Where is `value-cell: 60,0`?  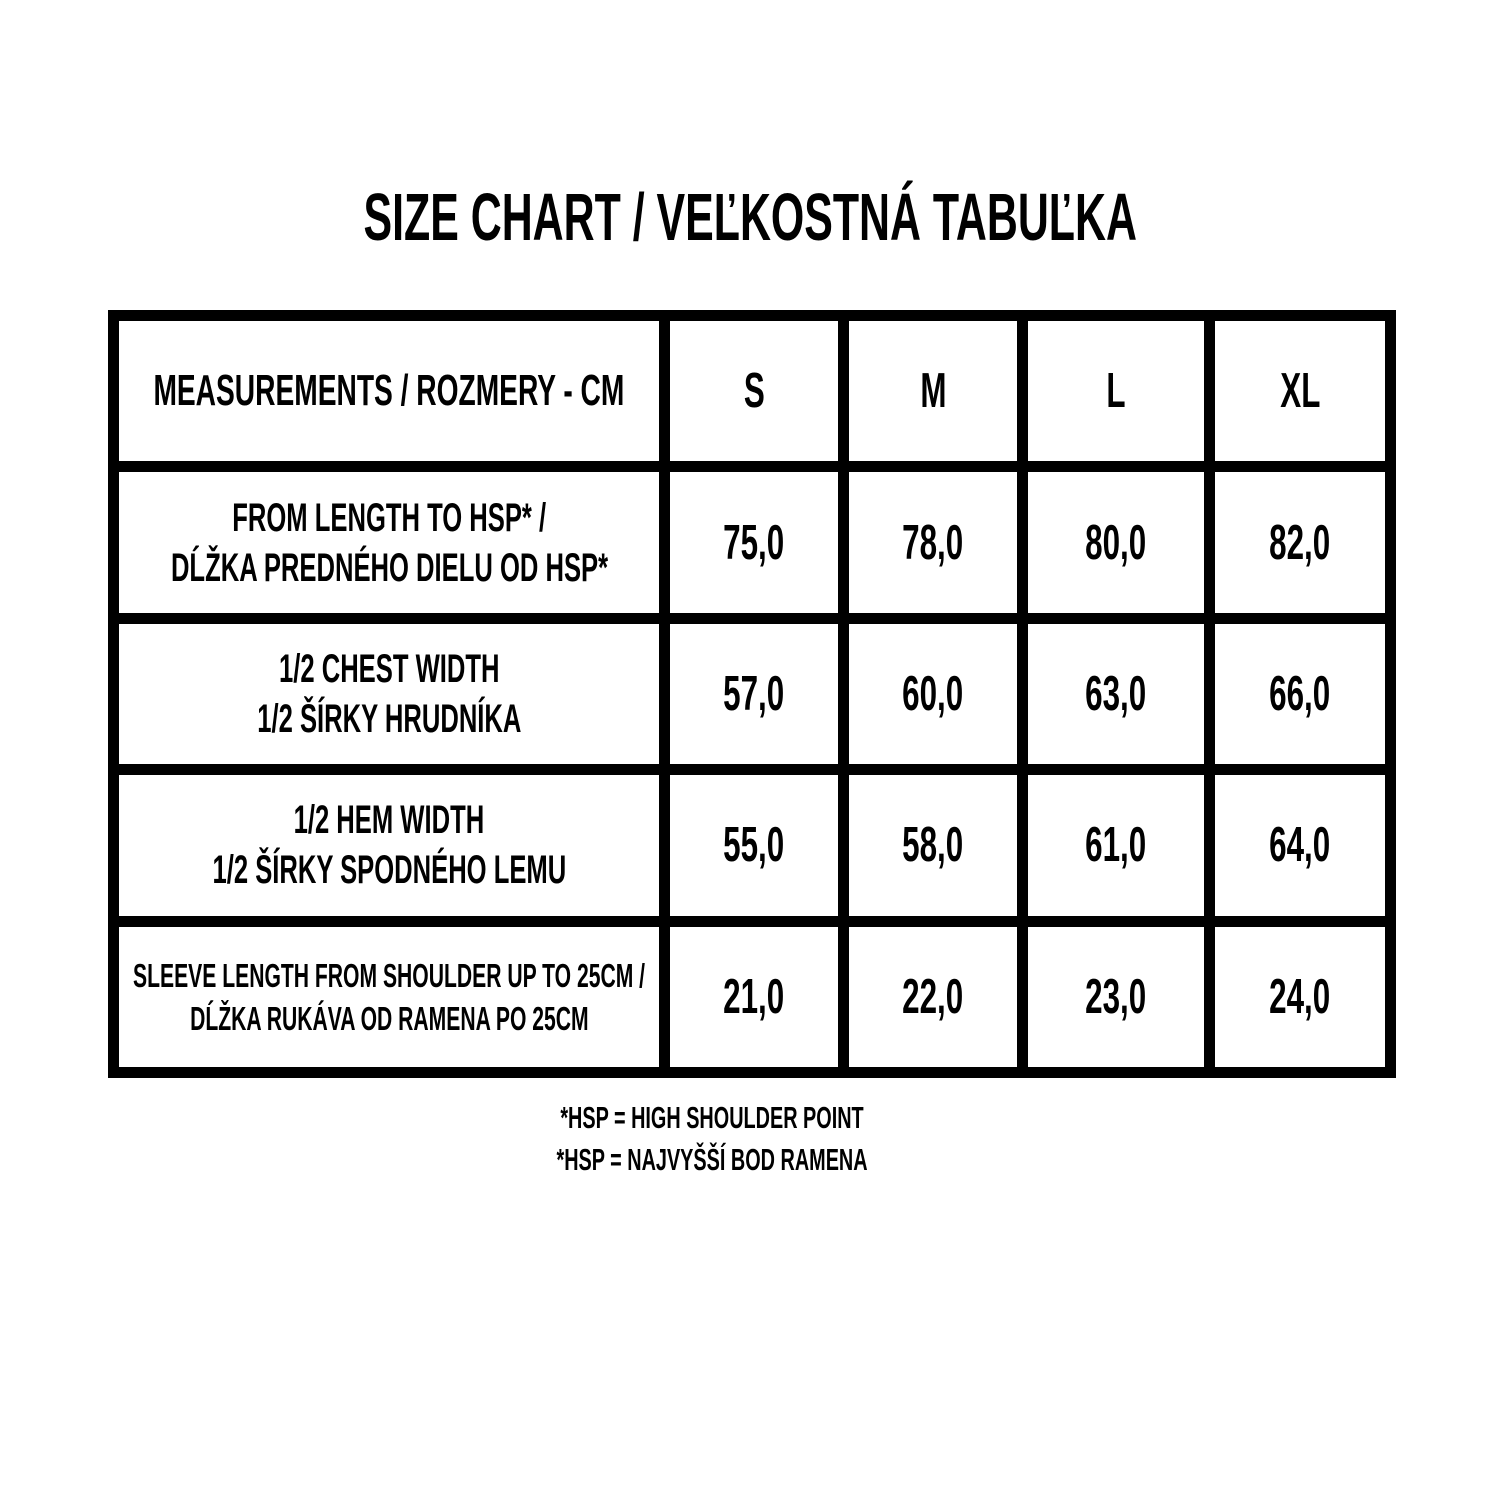 value-cell: 60,0 is located at coordinates (933, 694).